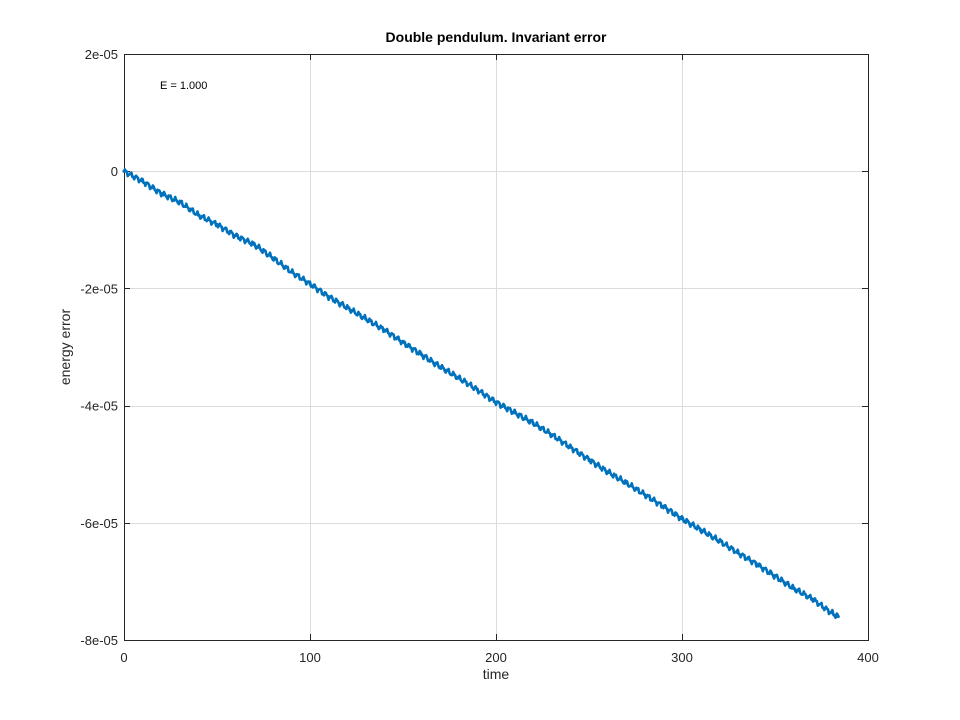 The width and height of the screenshot is (960, 720). What do you see at coordinates (65, 347) in the screenshot?
I see `y-axis-label: energy error` at bounding box center [65, 347].